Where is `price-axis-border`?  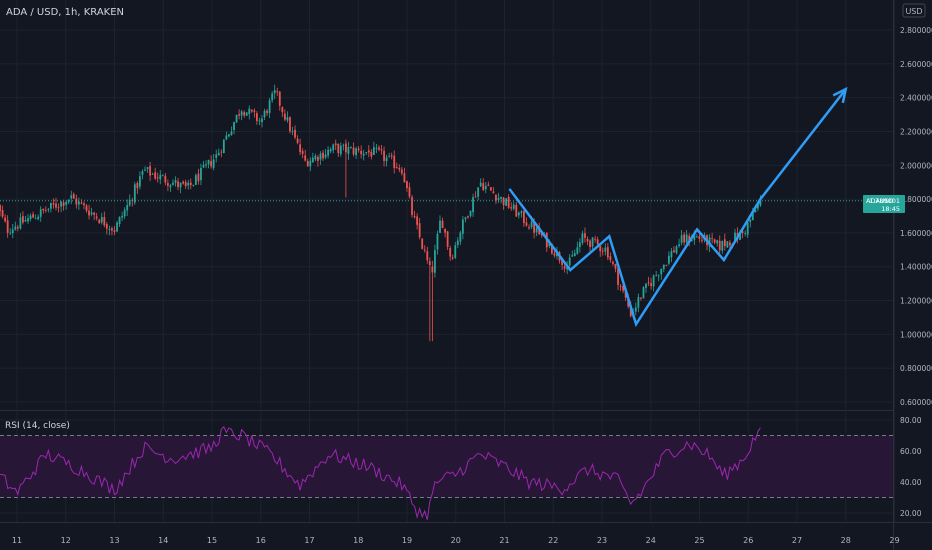 price-axis-border is located at coordinates (893, 275).